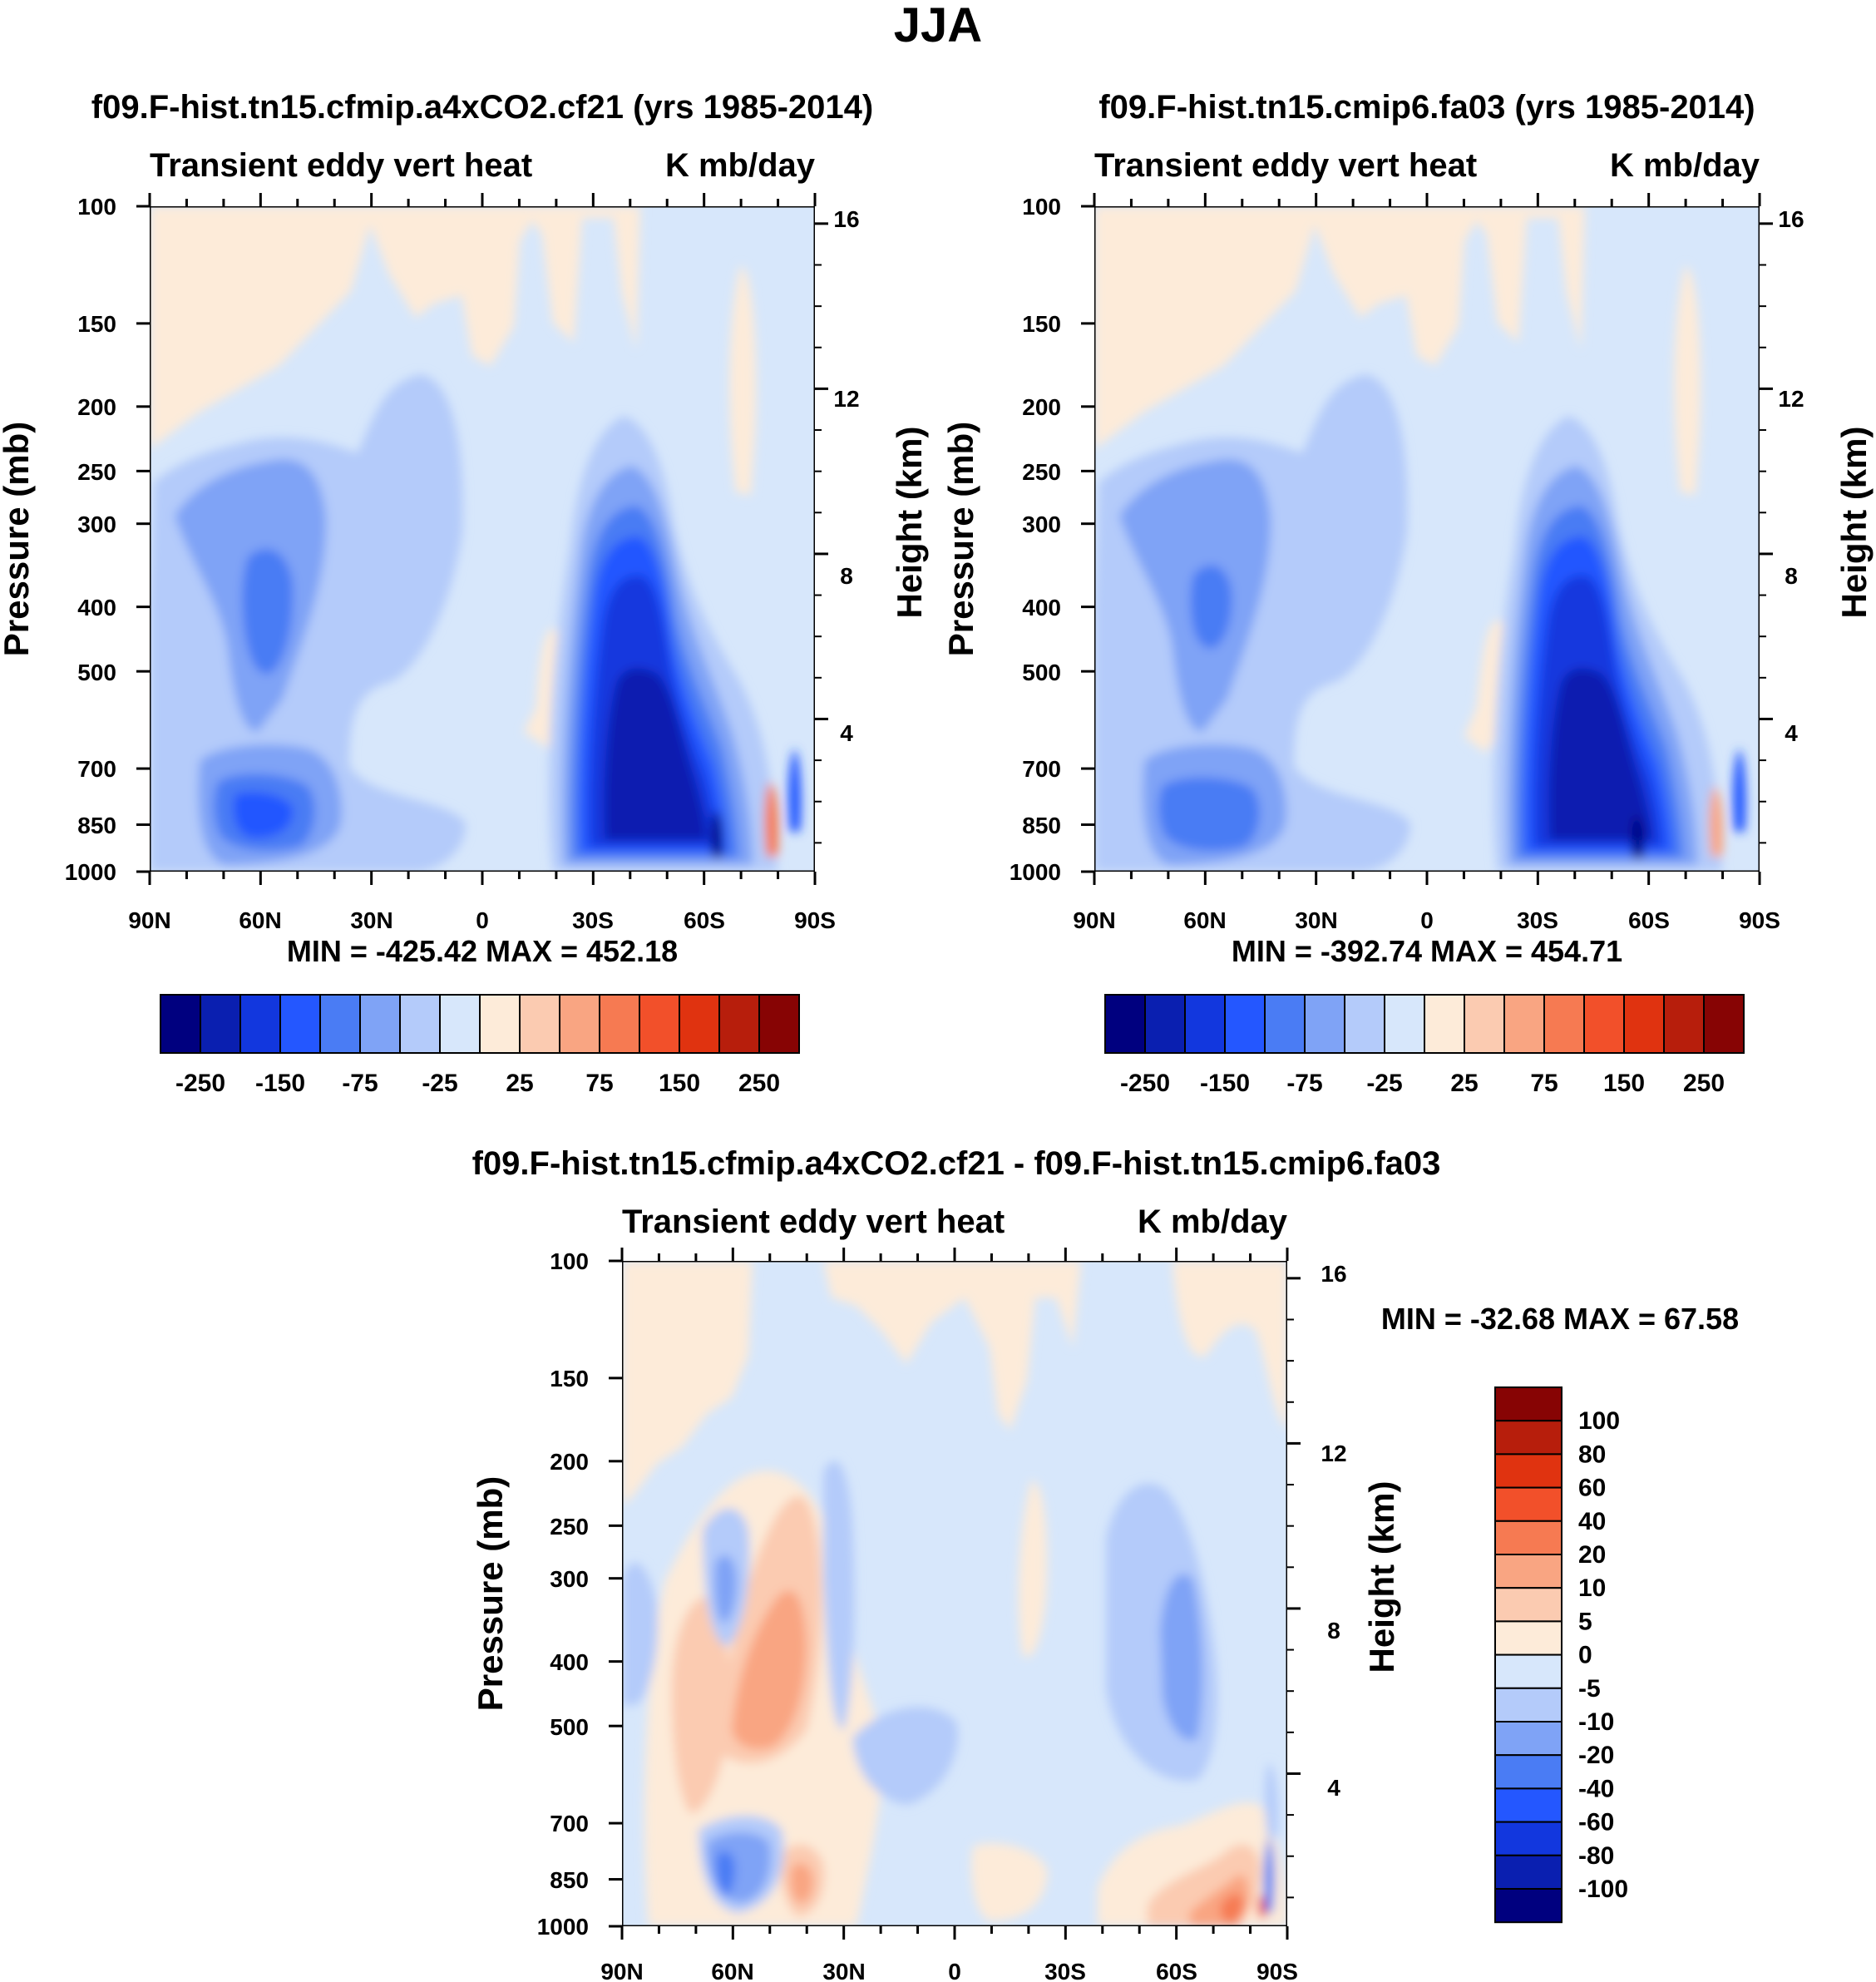 This screenshot has height=1982, width=1876. I want to click on panel-a-contour-field, so click(482, 539).